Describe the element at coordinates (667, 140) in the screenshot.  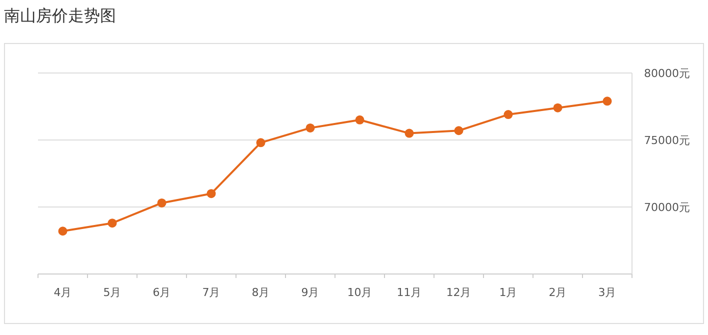
I see `y-tick-label: 75000元` at that location.